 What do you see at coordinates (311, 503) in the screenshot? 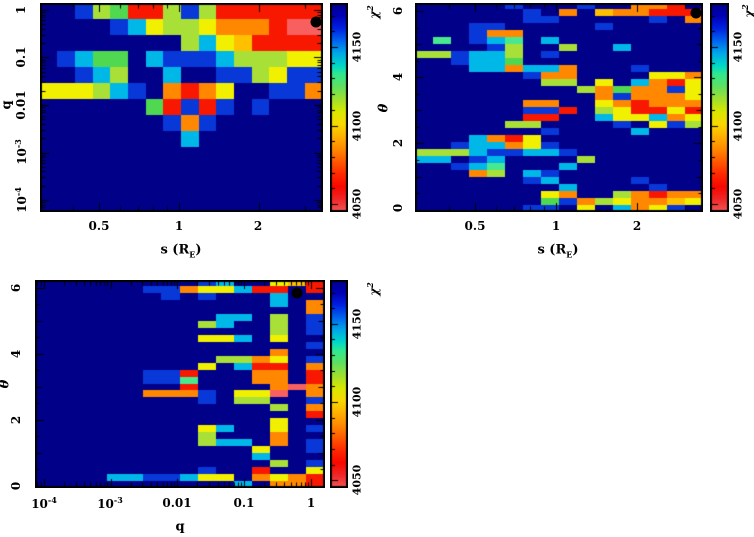
I see `panel-c-xtick-1: 1` at bounding box center [311, 503].